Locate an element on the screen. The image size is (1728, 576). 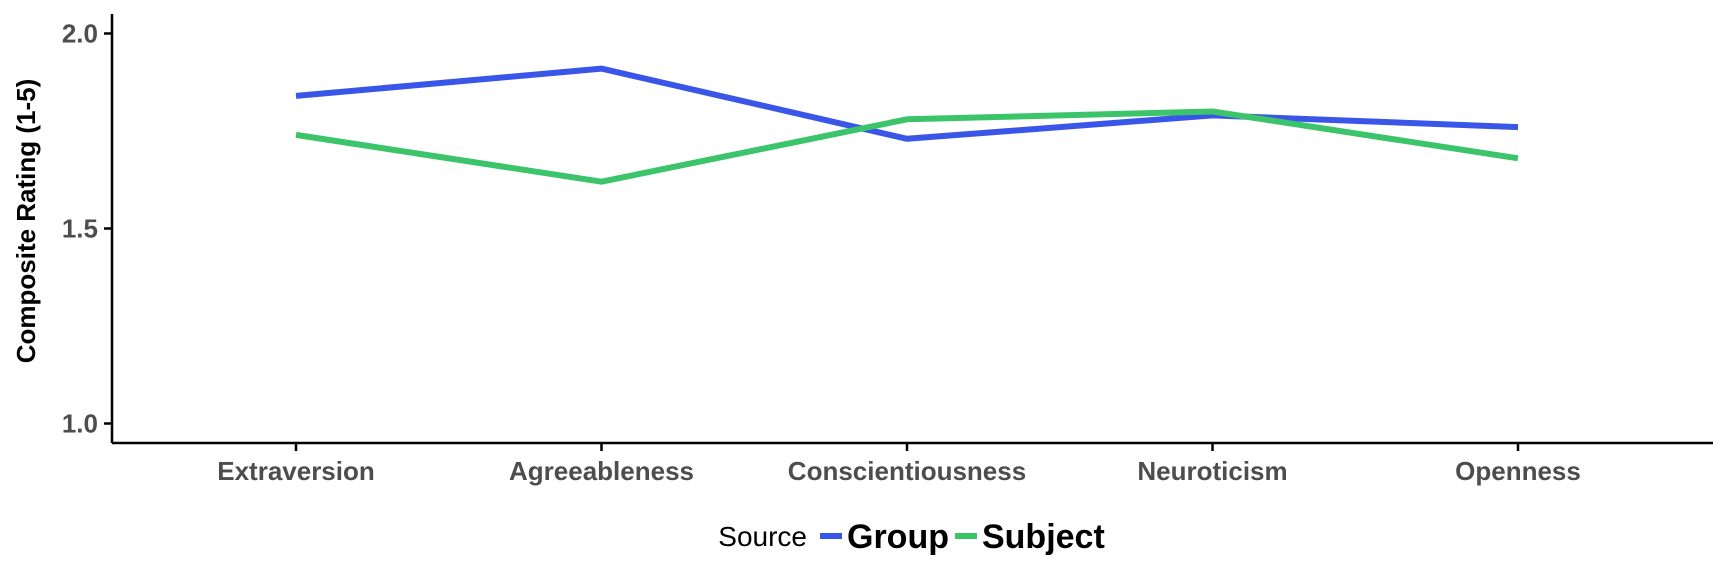
legend: Source Group Subject is located at coordinates (911, 537).